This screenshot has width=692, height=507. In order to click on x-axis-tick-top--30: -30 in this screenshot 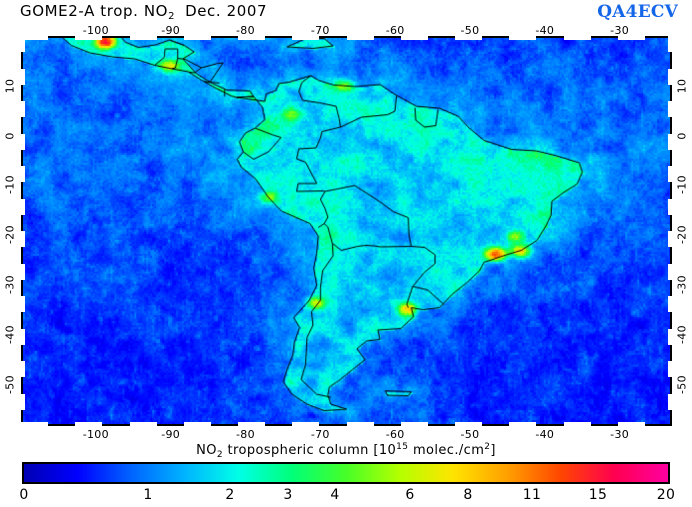, I will do `click(620, 30)`.